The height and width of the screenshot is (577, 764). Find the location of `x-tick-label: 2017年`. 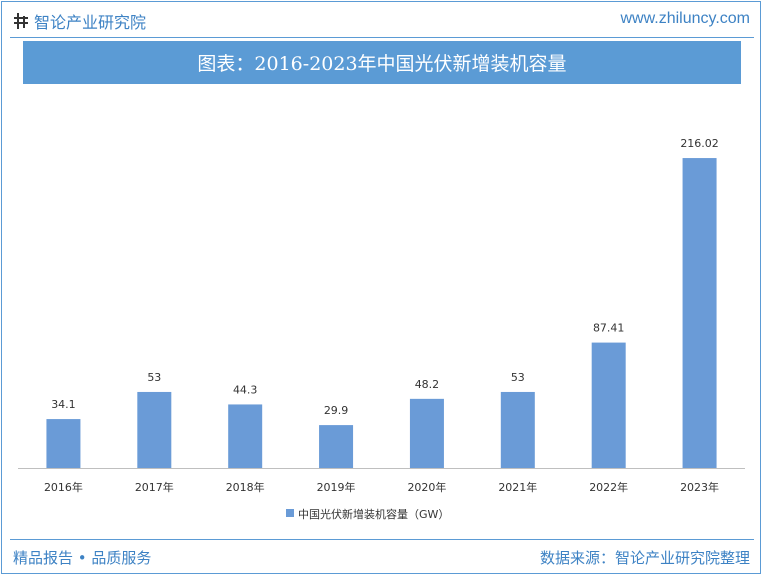

x-tick-label: 2017年 is located at coordinates (154, 487).